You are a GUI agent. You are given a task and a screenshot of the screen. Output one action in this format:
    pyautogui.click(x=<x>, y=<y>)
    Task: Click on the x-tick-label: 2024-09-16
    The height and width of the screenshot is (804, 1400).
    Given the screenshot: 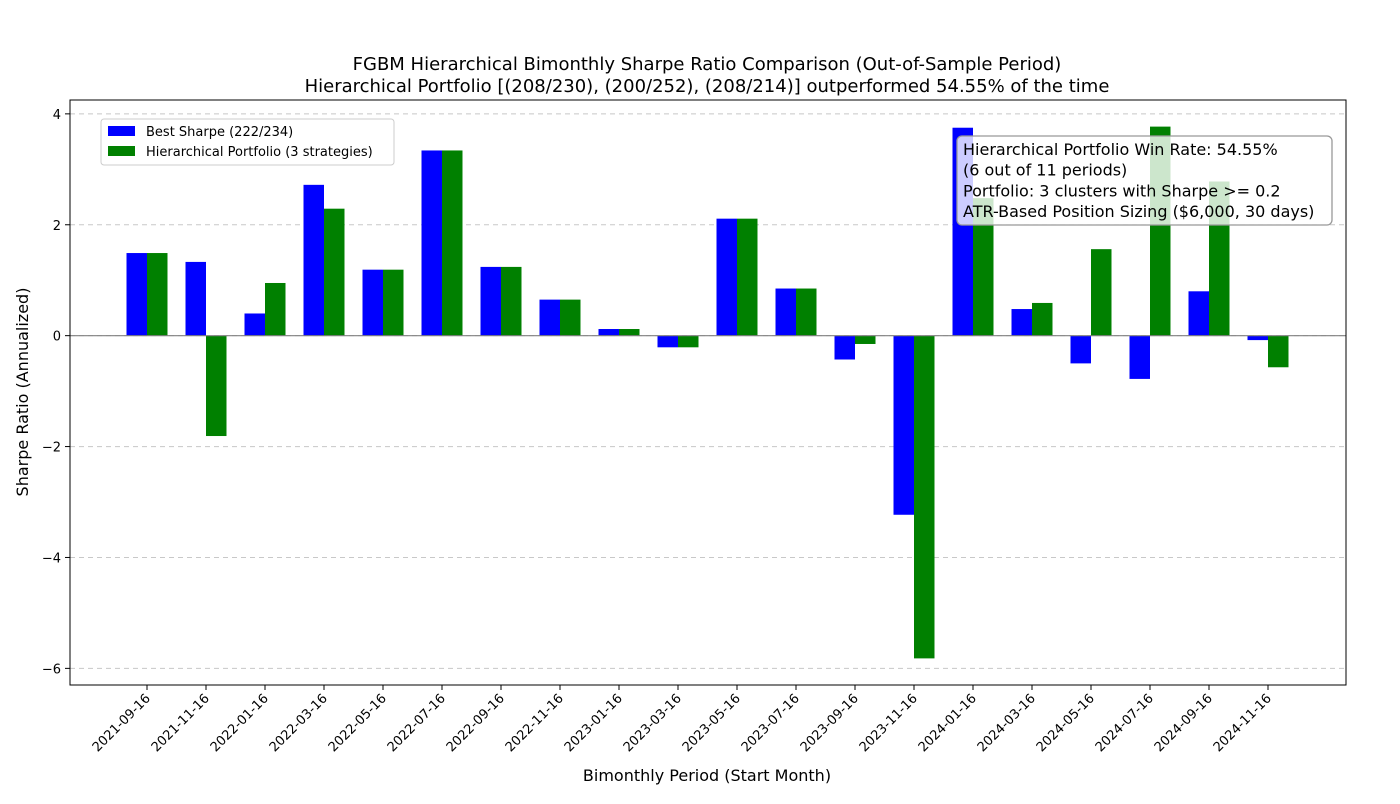 What is the action you would take?
    pyautogui.click(x=1184, y=723)
    